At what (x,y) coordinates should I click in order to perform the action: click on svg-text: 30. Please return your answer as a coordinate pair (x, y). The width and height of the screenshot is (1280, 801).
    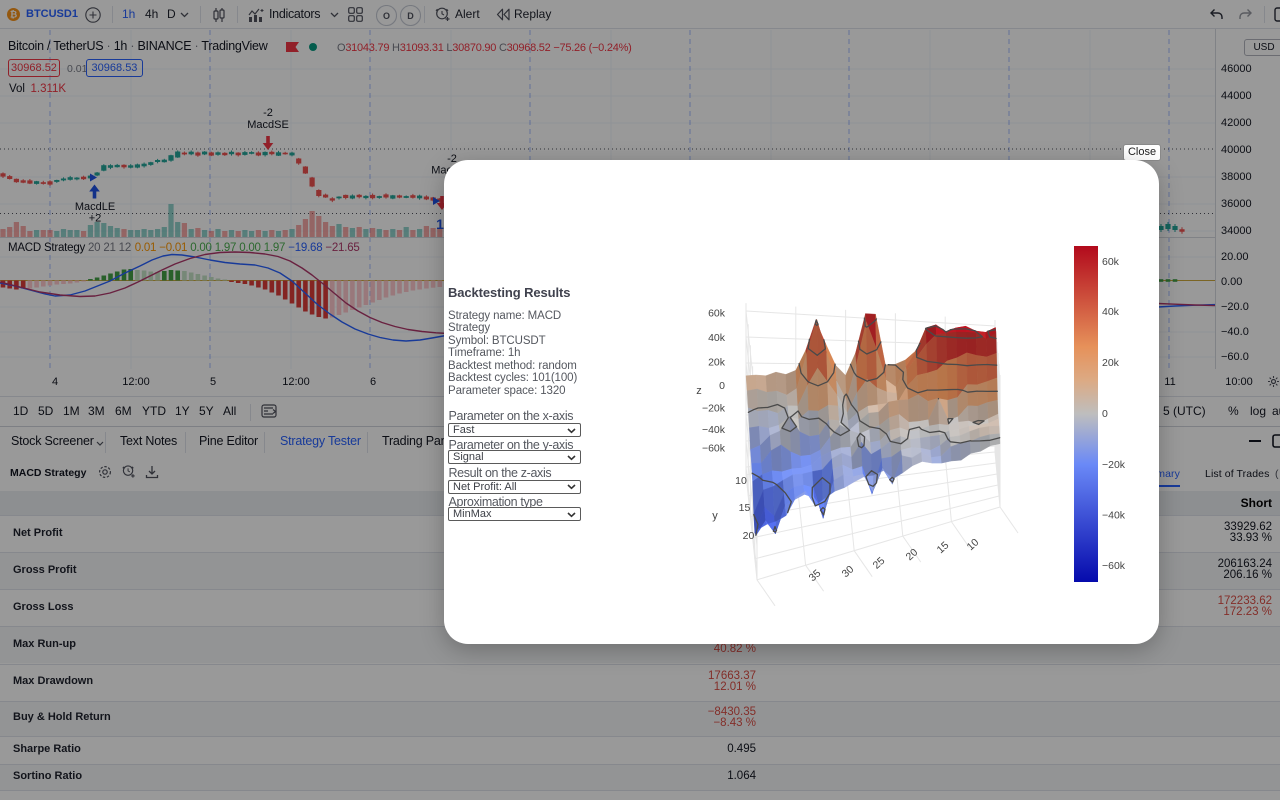
    Looking at the image, I should click on (848, 571).